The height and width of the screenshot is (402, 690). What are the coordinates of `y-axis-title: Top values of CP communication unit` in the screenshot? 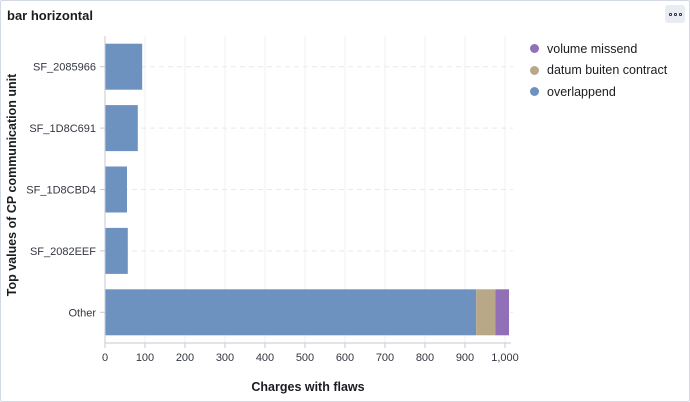 It's located at (12, 184).